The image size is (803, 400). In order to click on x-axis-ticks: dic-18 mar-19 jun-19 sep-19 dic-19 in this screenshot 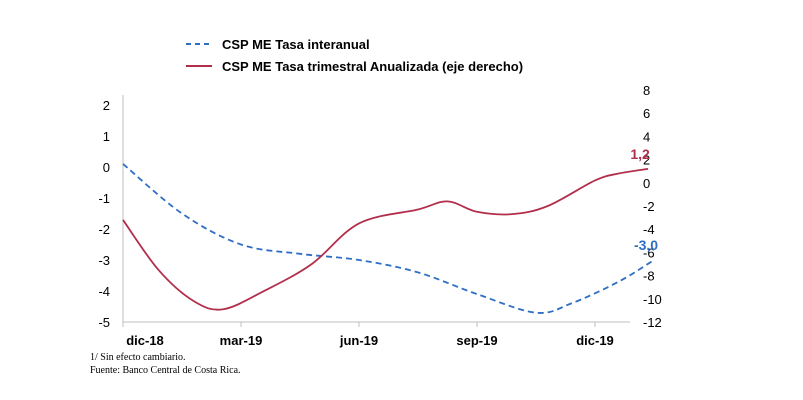, I will do `click(368, 335)`.